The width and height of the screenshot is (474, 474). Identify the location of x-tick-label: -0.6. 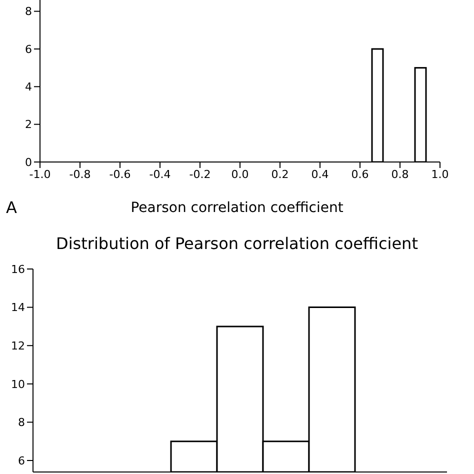
(120, 174).